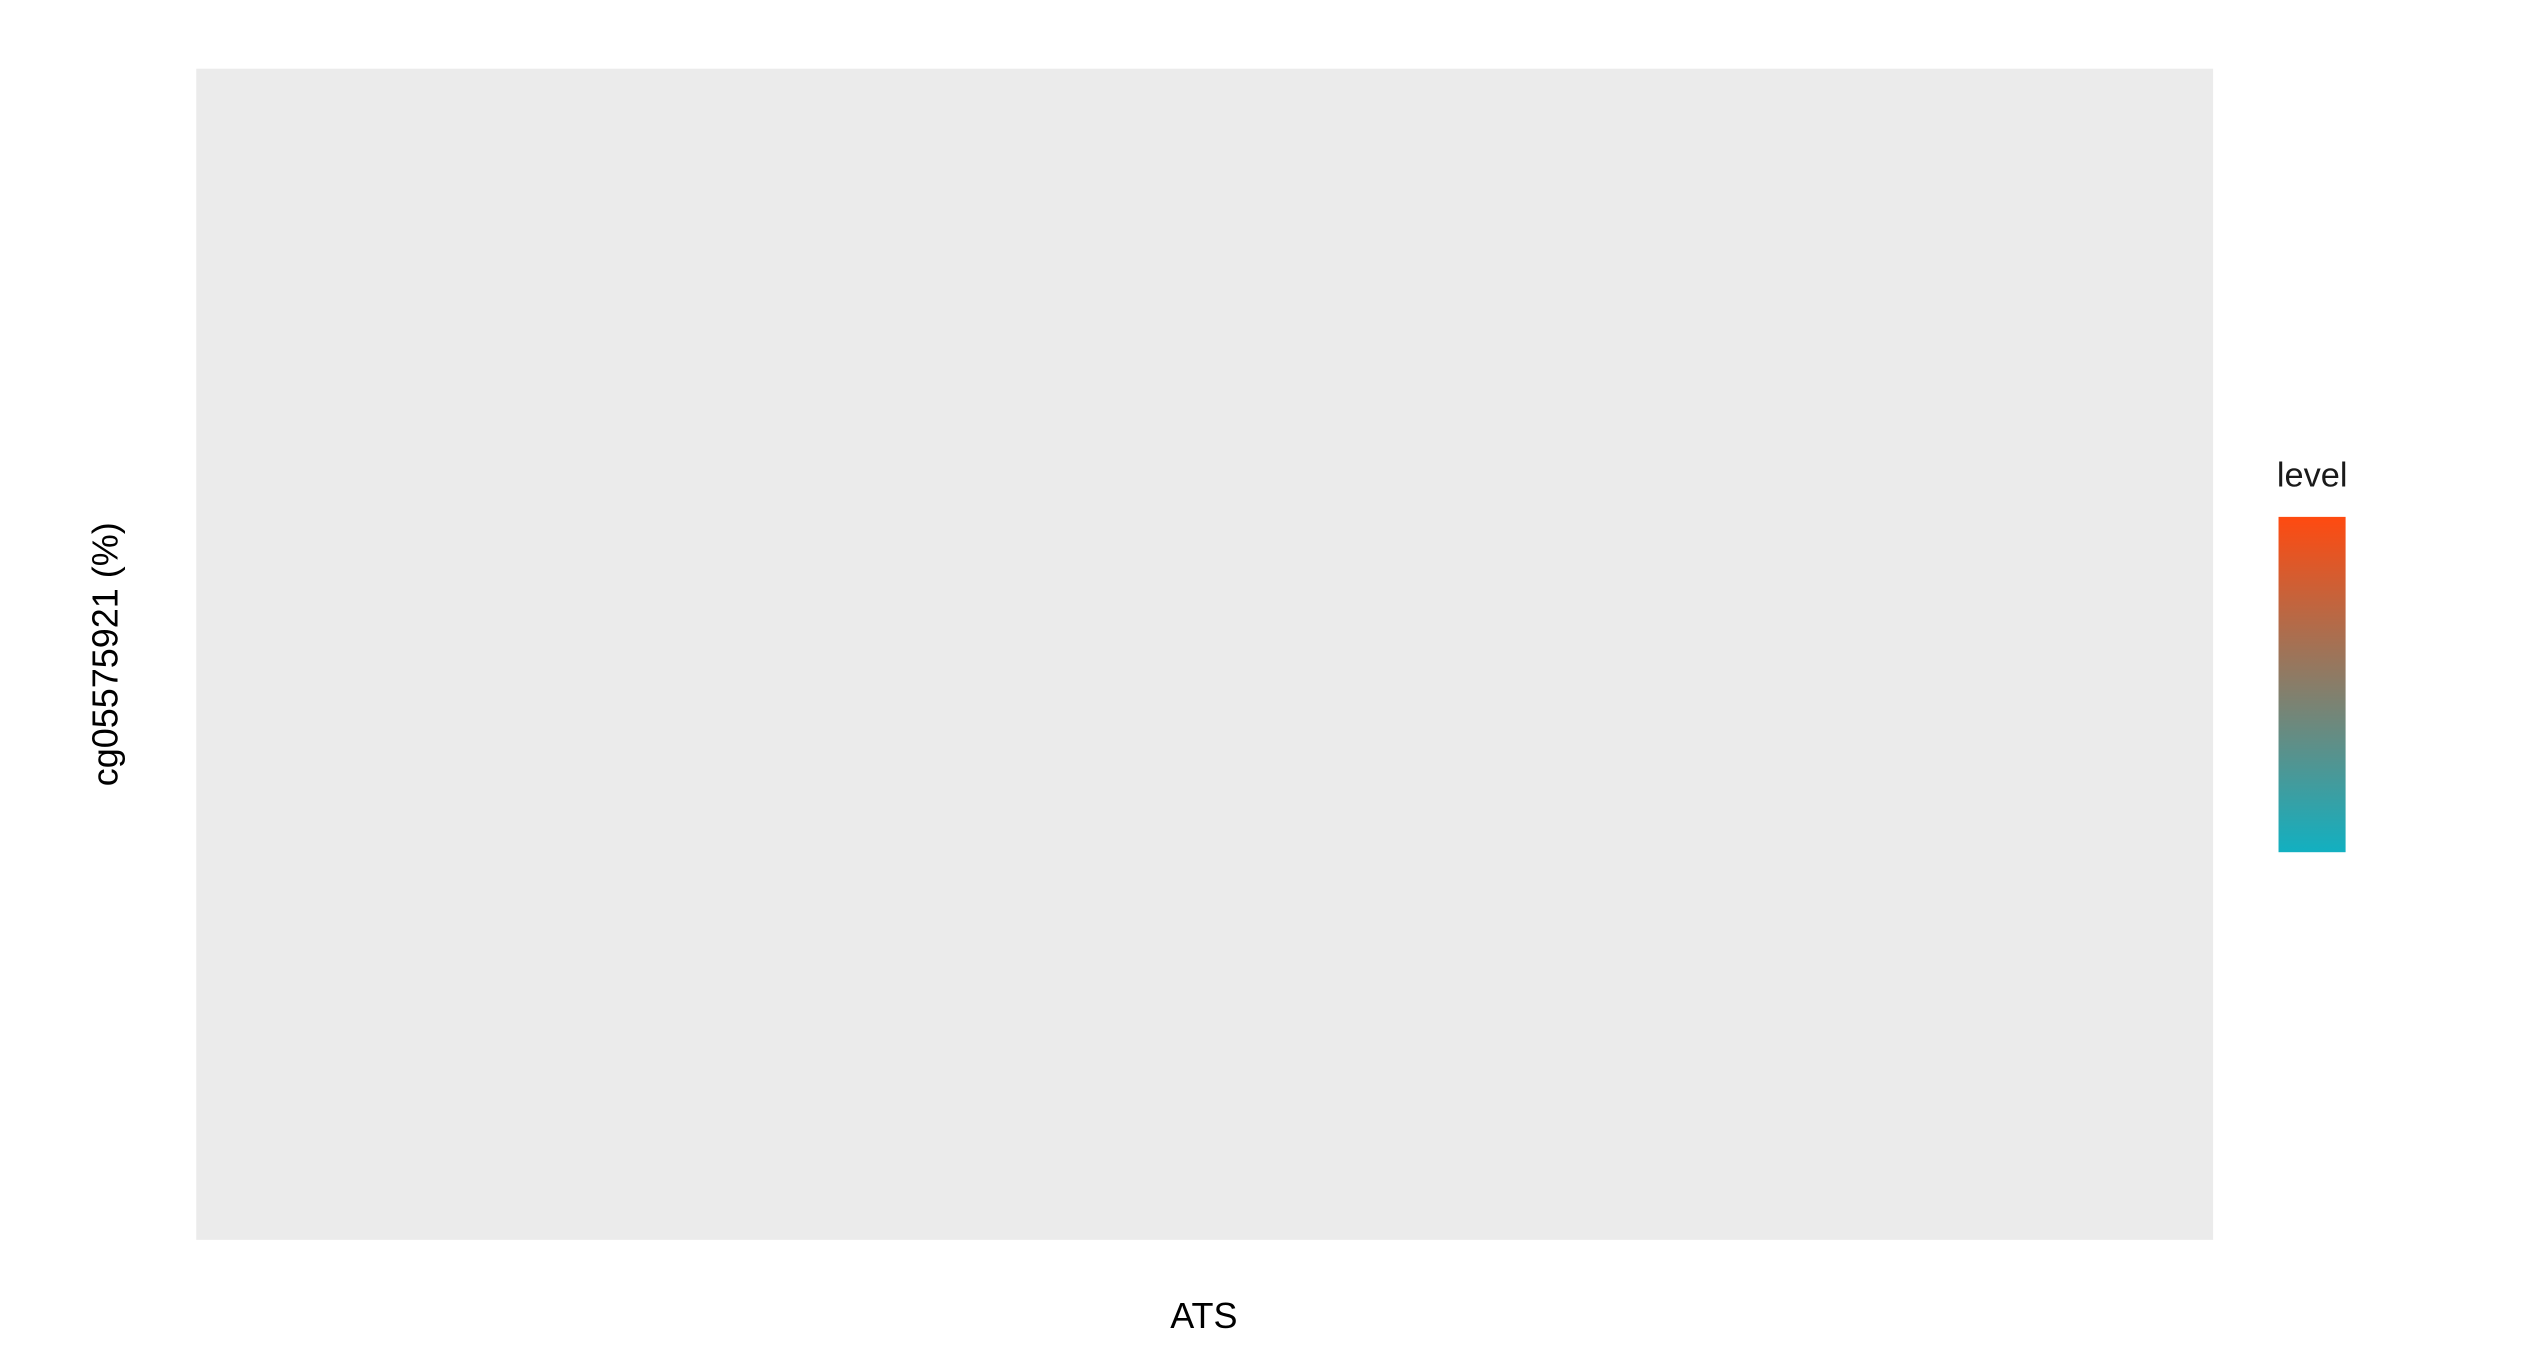  I want to click on y-axis-title: cg05575921 (%), so click(104, 654).